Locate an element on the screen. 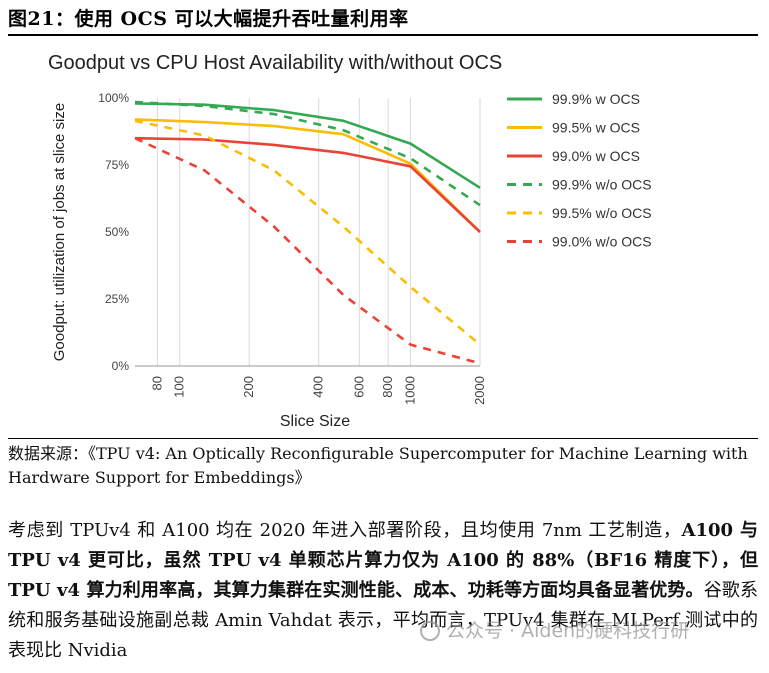 The height and width of the screenshot is (673, 769). x-tick-label: 1000 is located at coordinates (410, 390).